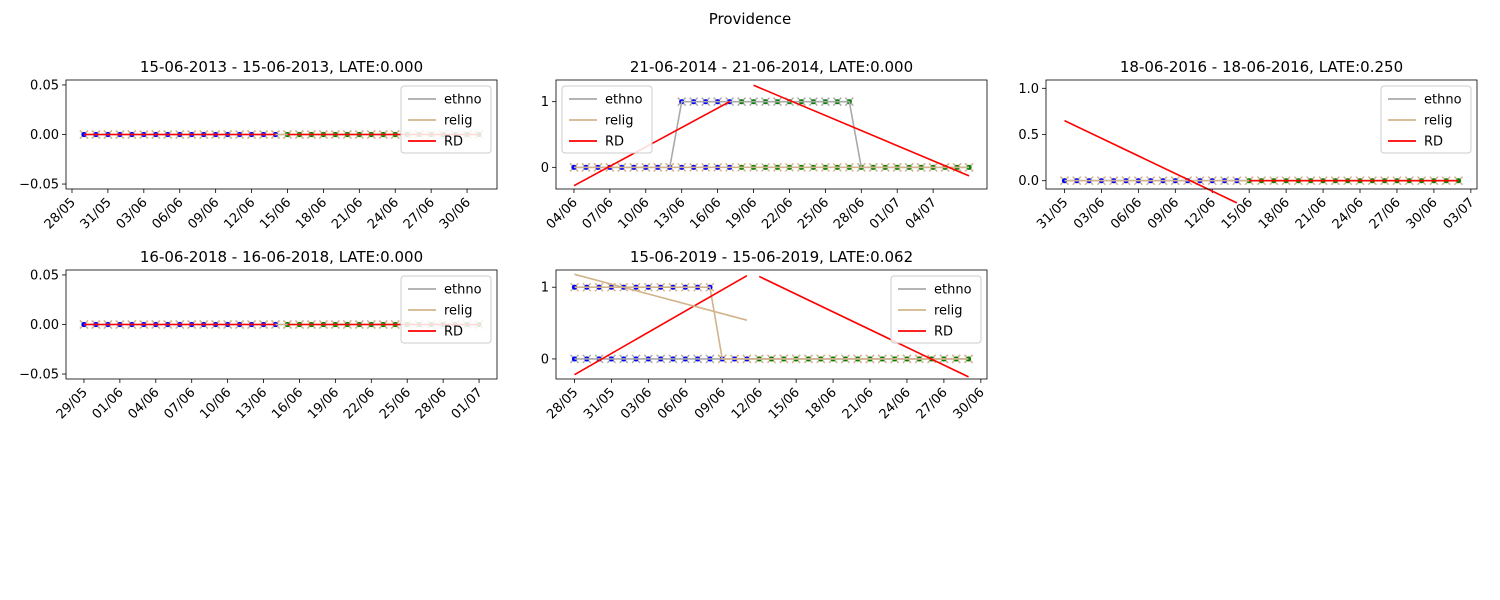 The image size is (1500, 600). Describe the element at coordinates (251, 403) in the screenshot. I see `x-tick-label: 13/06` at that location.